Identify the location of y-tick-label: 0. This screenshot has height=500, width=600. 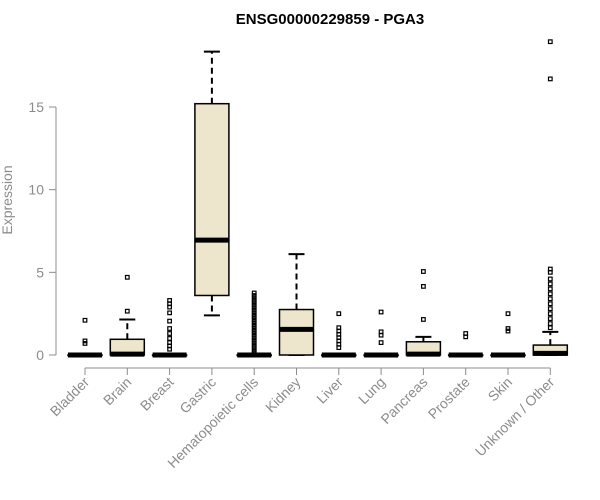
(40, 355).